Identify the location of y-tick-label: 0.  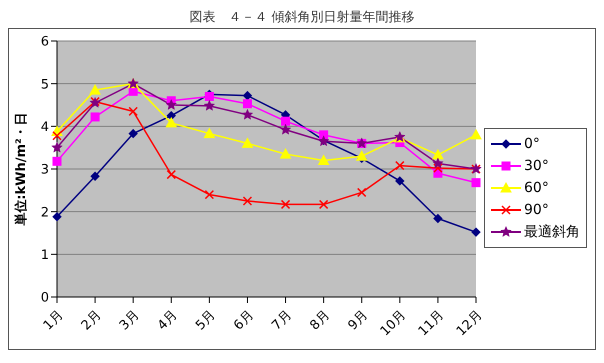
(44, 298).